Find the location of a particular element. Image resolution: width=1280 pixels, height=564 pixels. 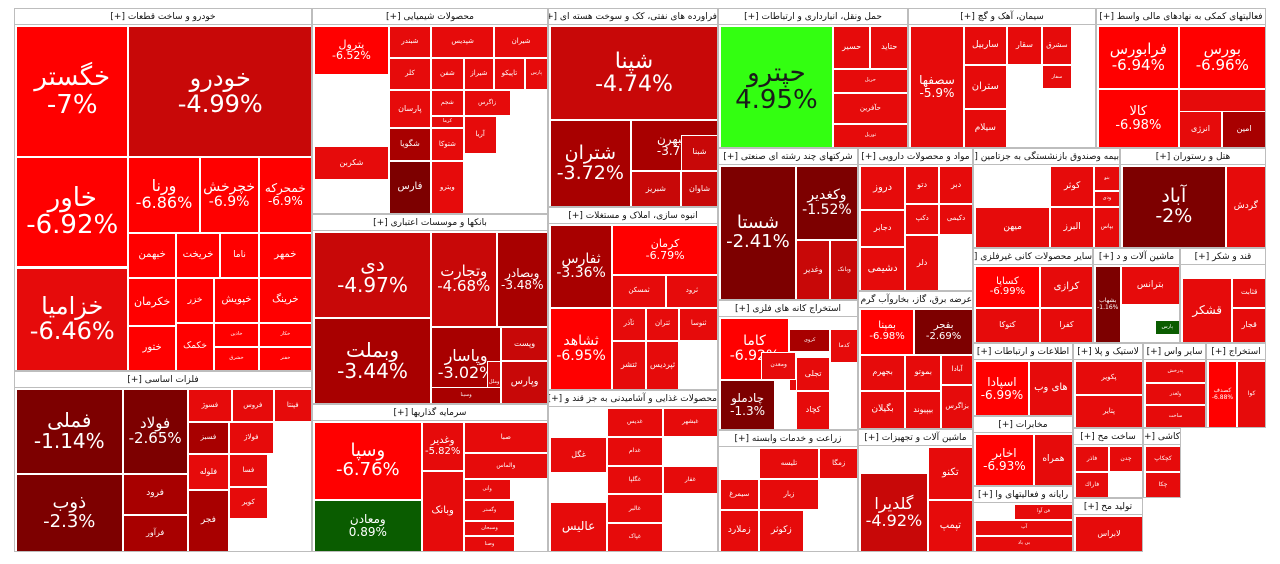

stock-tile: خریخت is located at coordinates (198, 255).